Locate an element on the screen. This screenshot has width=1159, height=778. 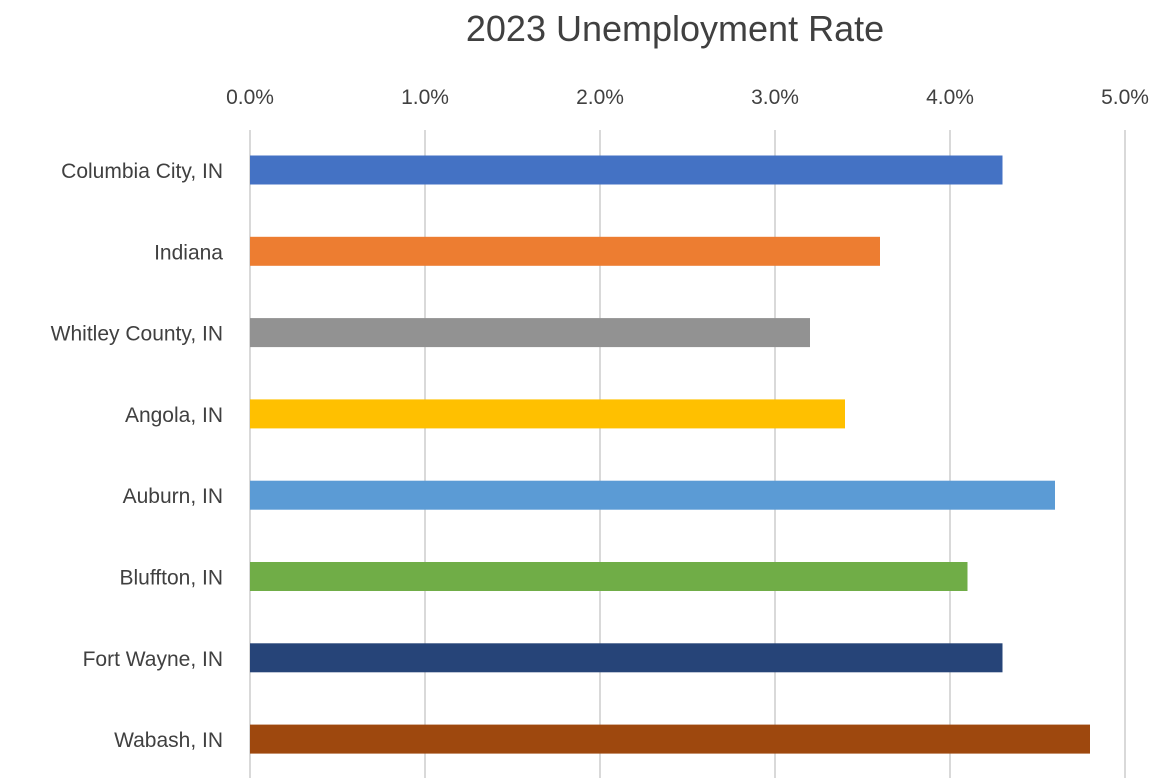
category-label: Columbia City, IN is located at coordinates (142, 171).